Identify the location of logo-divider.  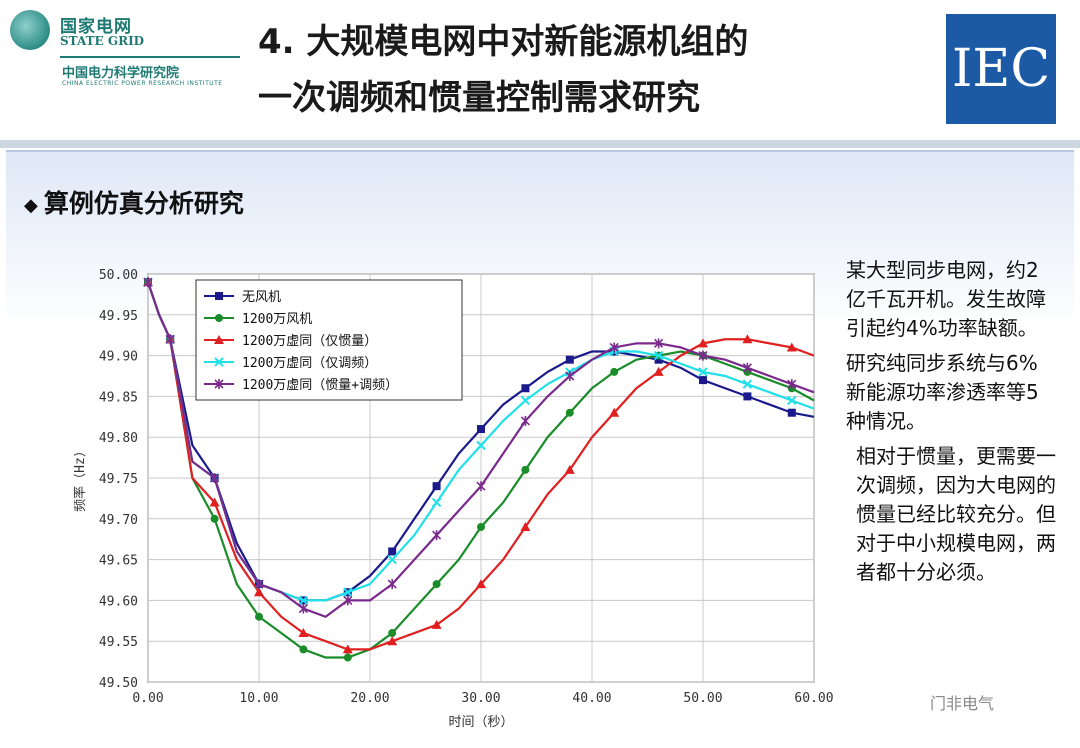
(150, 57).